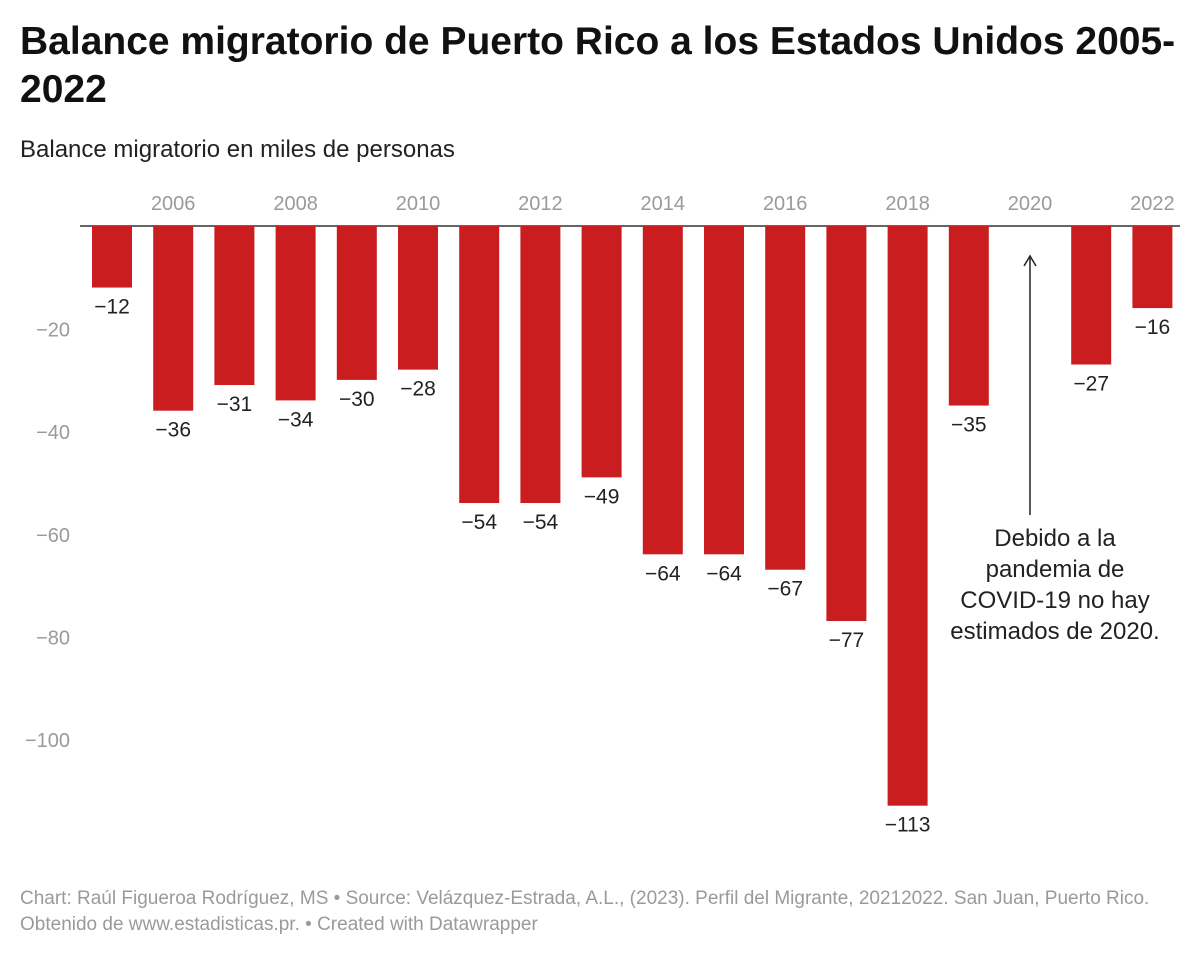  Describe the element at coordinates (173, 318) in the screenshot. I see `bar-2006` at that location.